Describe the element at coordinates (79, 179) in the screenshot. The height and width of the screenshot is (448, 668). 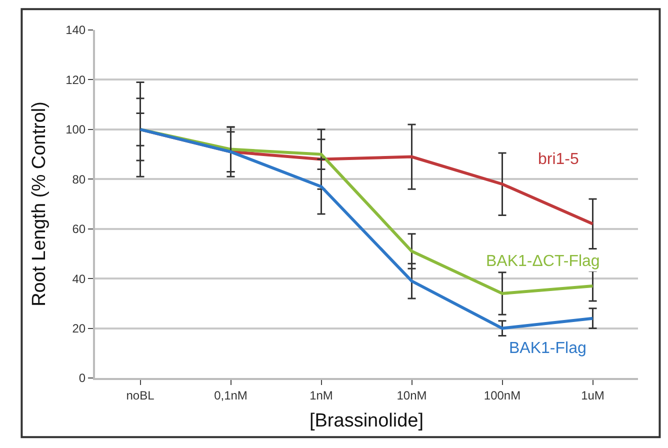
I see `y-tick-label: 80` at that location.